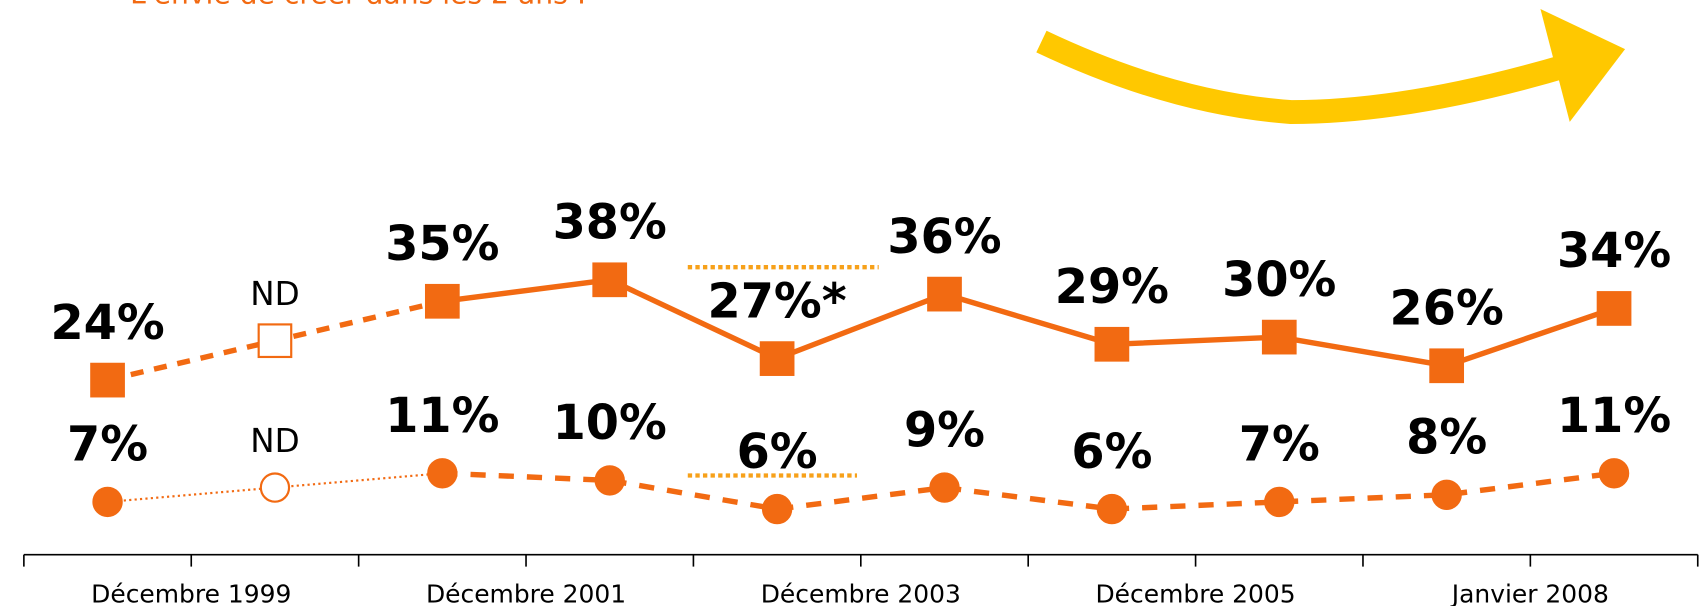  What do you see at coordinates (1446, 438) in the screenshot?
I see `value-label: 8%` at bounding box center [1446, 438].